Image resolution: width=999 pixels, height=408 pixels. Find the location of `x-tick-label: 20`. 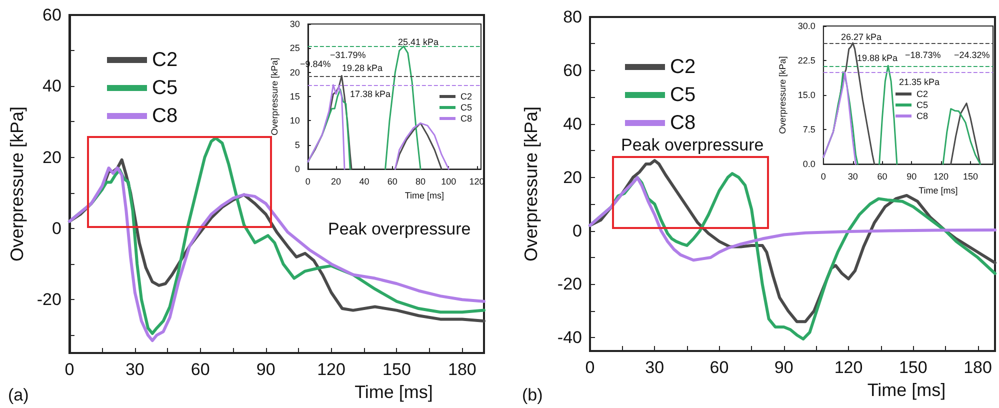

x-tick-label: 20 is located at coordinates (336, 181).